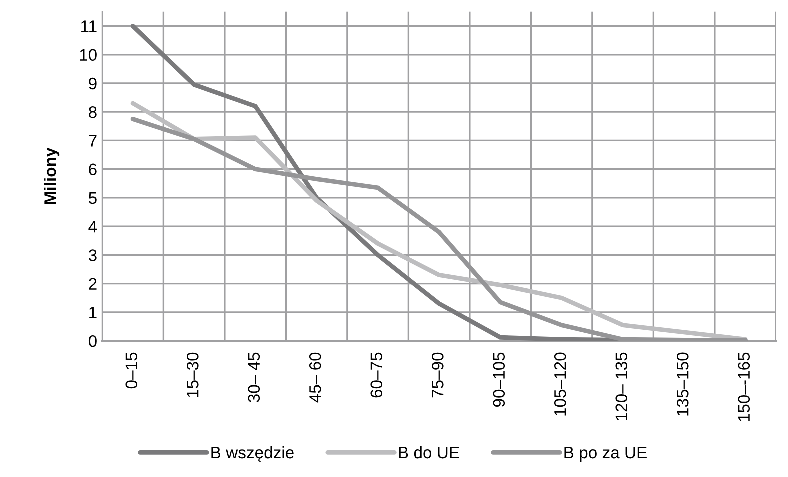 This screenshot has height=477, width=788. I want to click on y-tick-label: 8, so click(93, 112).